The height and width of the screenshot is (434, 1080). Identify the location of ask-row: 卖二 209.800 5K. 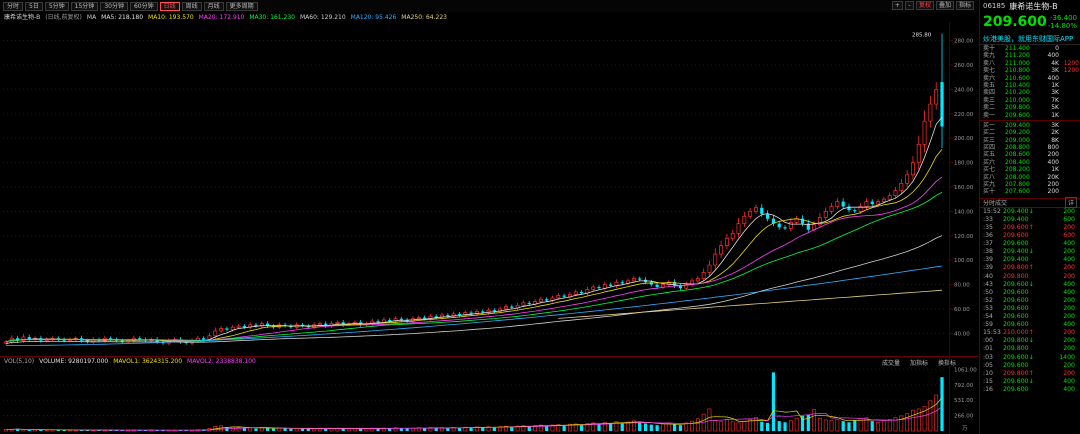
(1030, 107).